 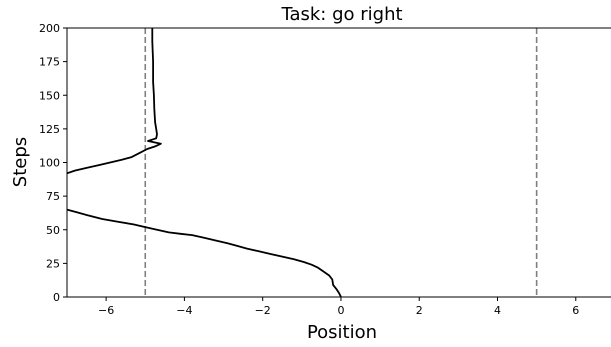 I want to click on x-tick-label: 2, so click(x=419, y=310).